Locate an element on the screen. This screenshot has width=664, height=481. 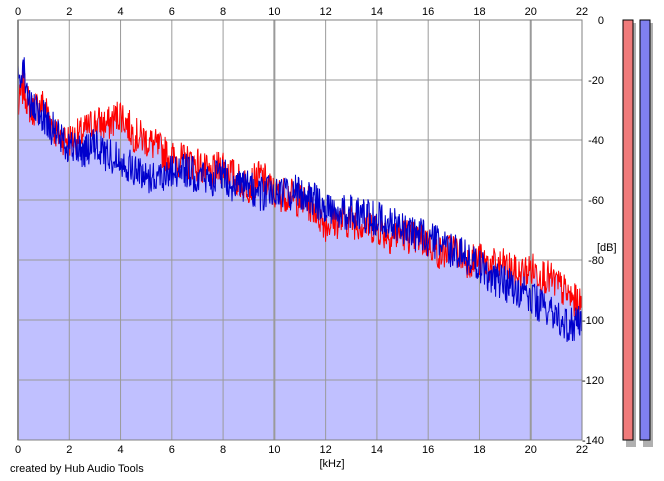
level-meters is located at coordinates (637, 233).